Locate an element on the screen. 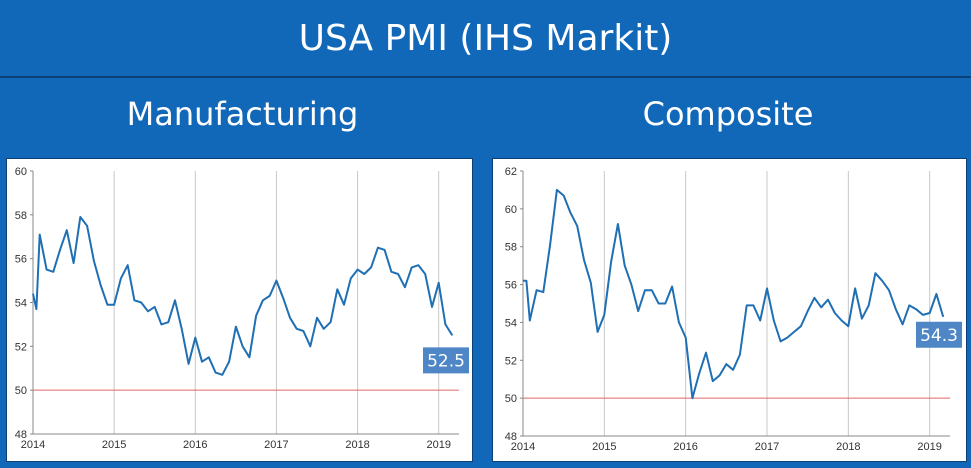 This screenshot has width=971, height=468. composite-title: Composite is located at coordinates (728, 114).